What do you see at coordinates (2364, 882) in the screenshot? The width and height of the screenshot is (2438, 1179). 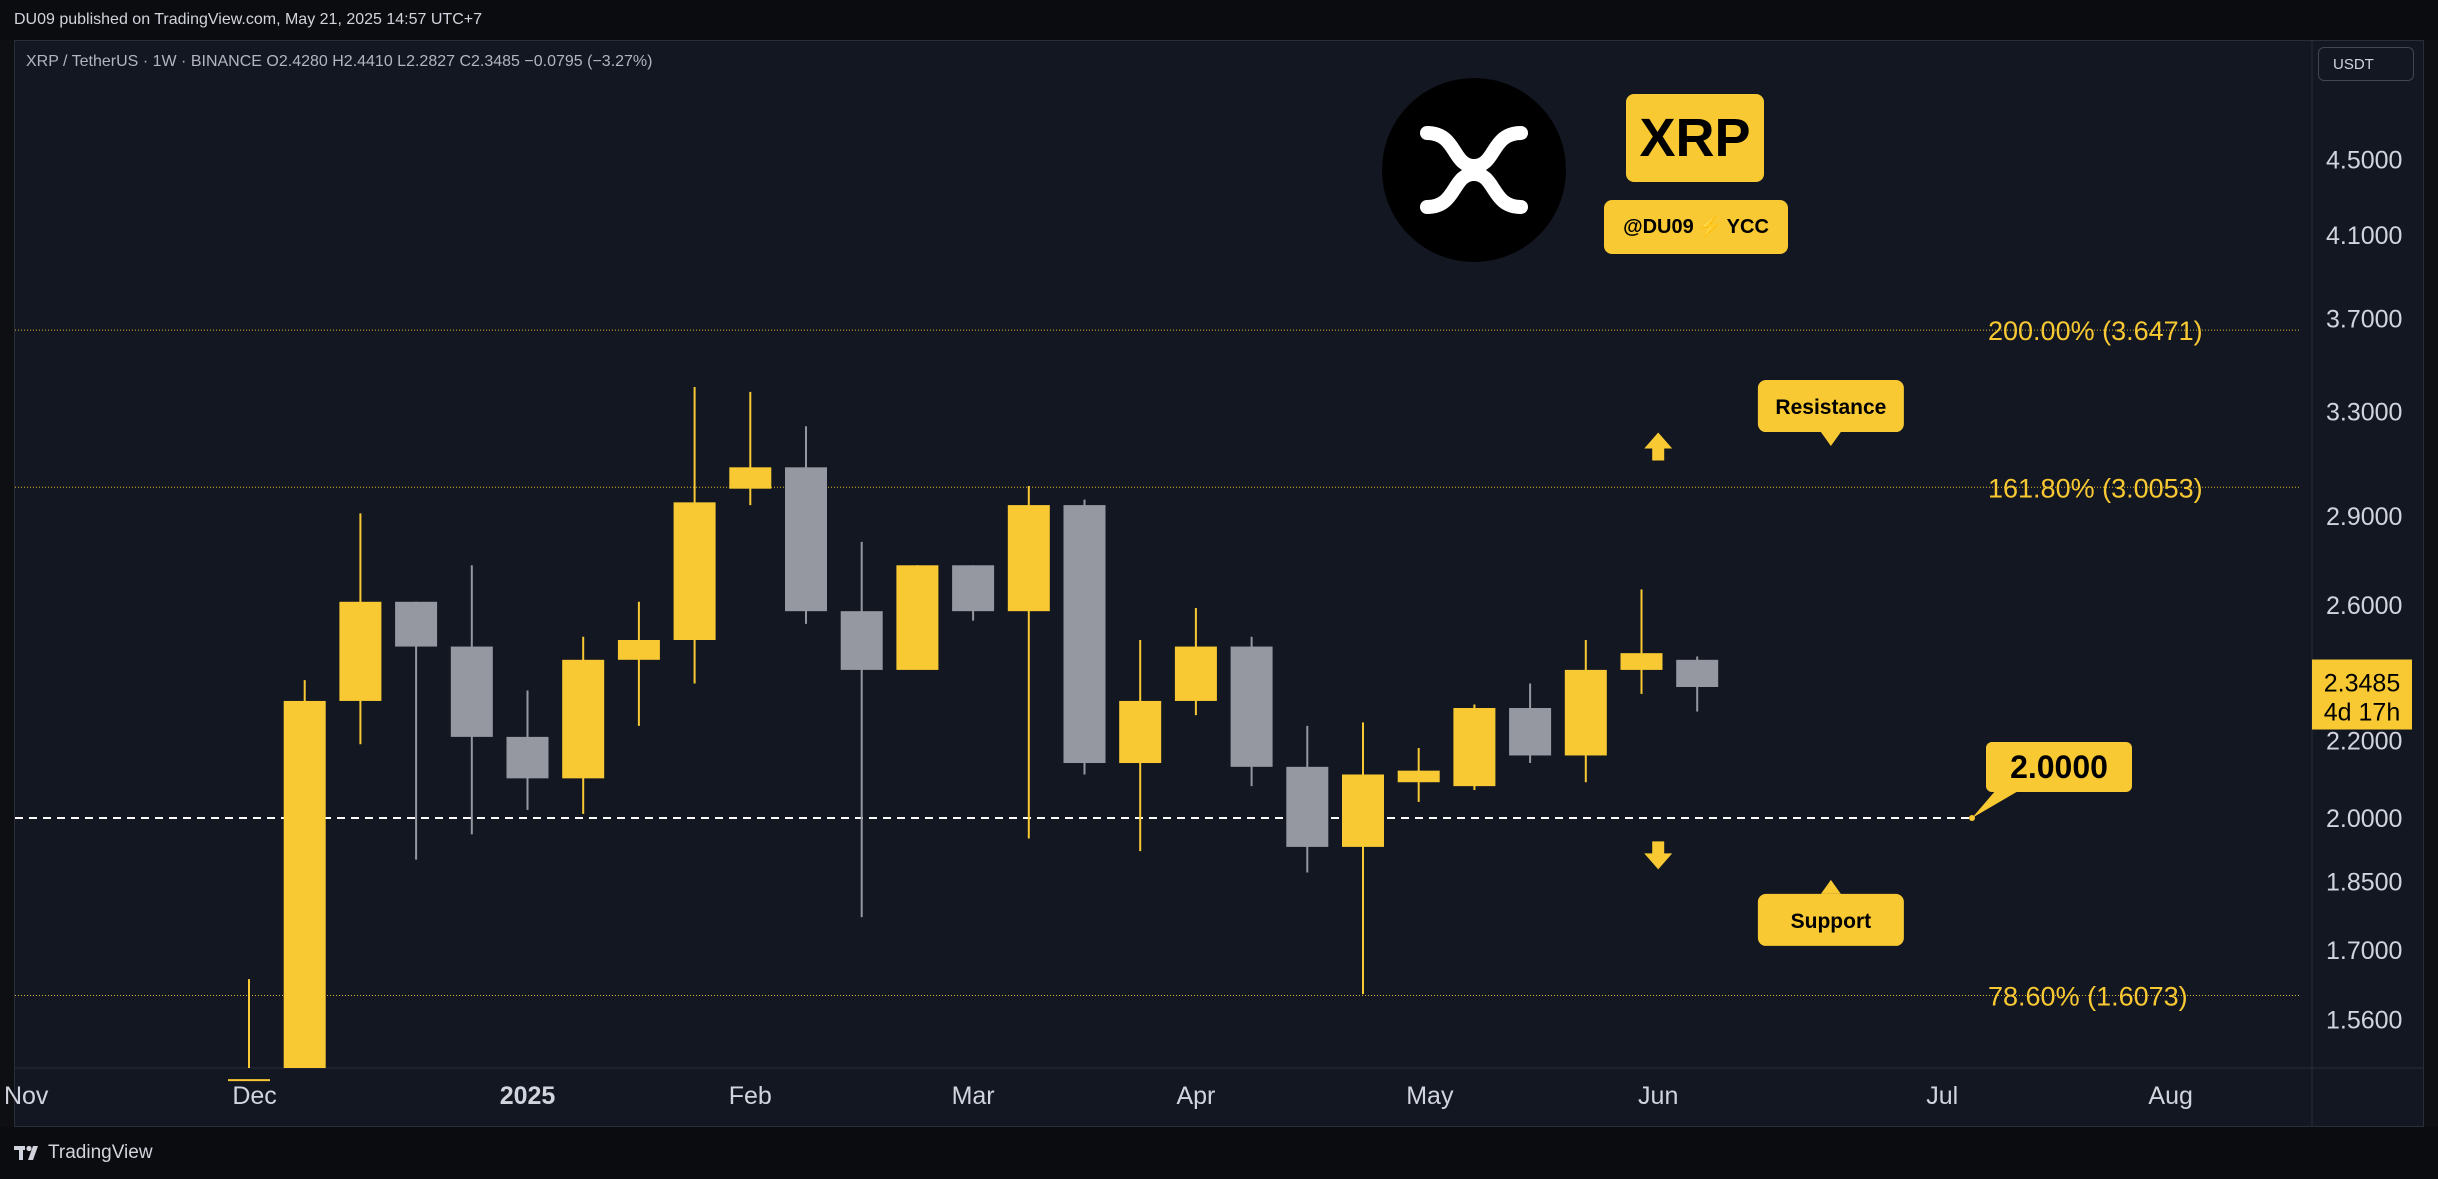 I see `y-tick-label: 1.8500` at bounding box center [2364, 882].